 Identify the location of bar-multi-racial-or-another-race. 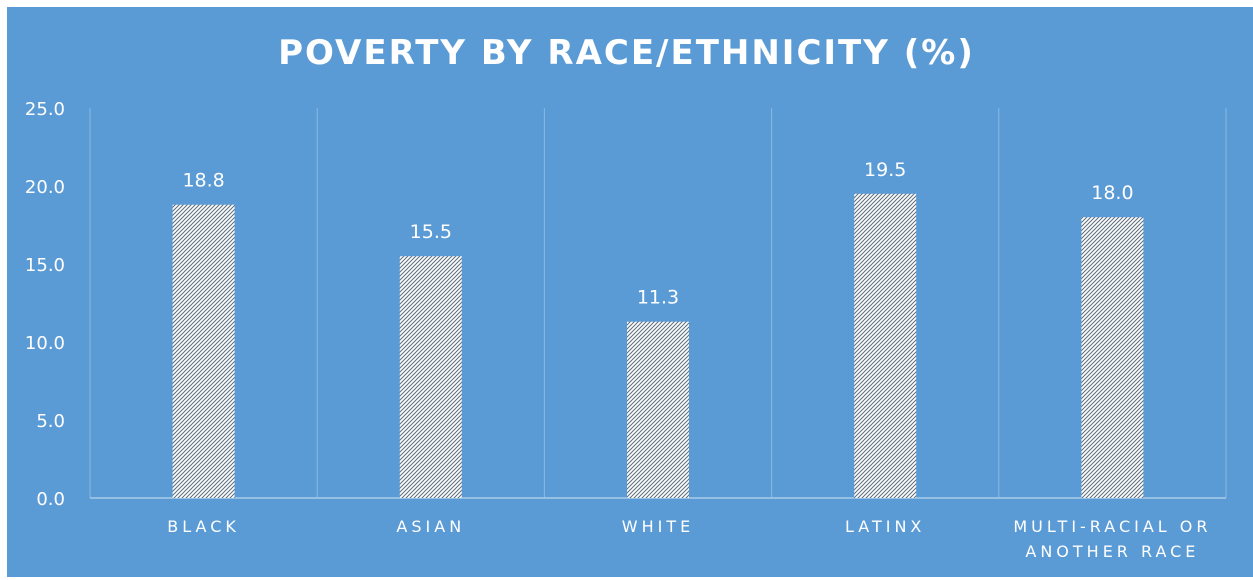
(1112, 357).